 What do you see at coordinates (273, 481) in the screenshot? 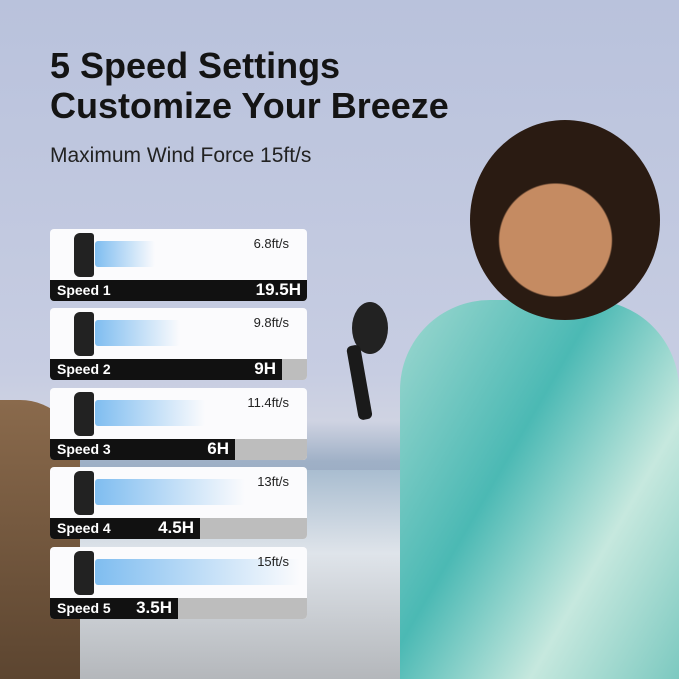
I see `wind-speed: 13ft/s` at bounding box center [273, 481].